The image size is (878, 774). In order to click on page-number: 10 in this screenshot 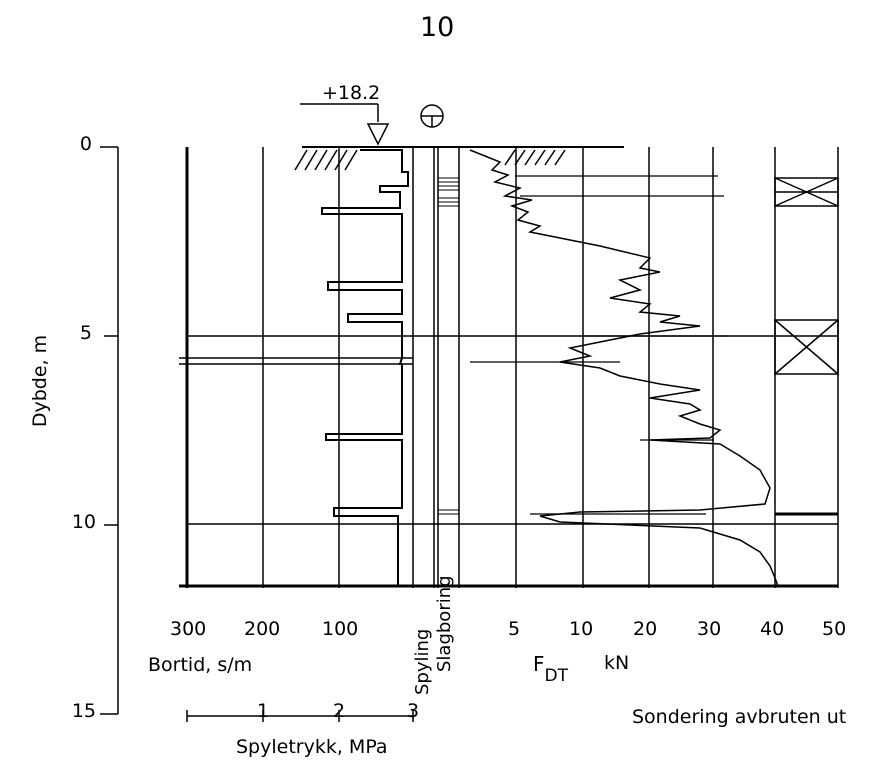, I will do `click(437, 27)`.